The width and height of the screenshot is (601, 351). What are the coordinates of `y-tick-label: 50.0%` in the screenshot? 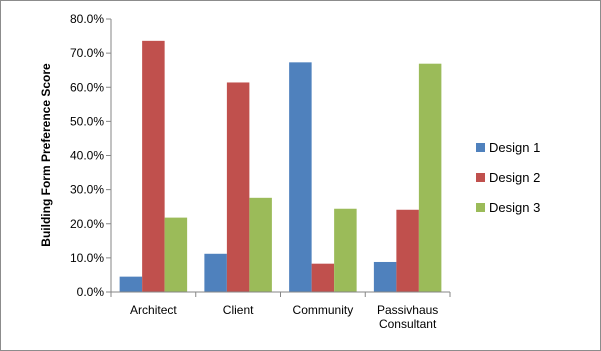 It's located at (87, 121).